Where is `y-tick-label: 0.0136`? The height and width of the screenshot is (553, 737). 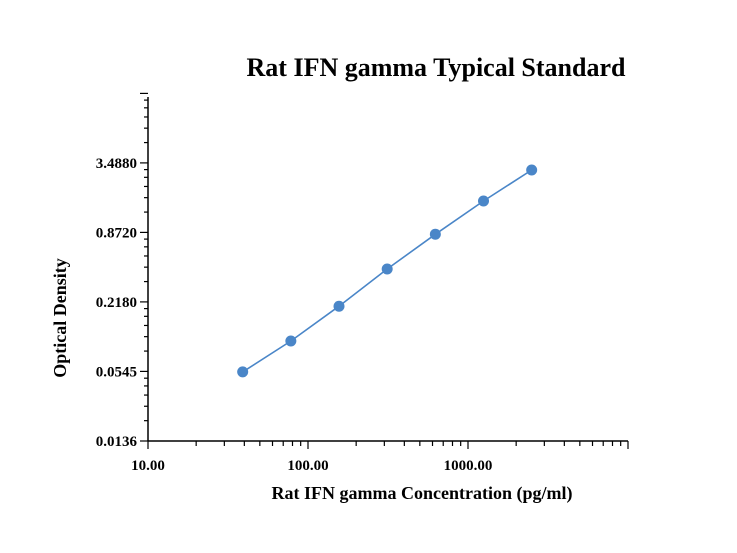 y-tick-label: 0.0136 is located at coordinates (117, 442).